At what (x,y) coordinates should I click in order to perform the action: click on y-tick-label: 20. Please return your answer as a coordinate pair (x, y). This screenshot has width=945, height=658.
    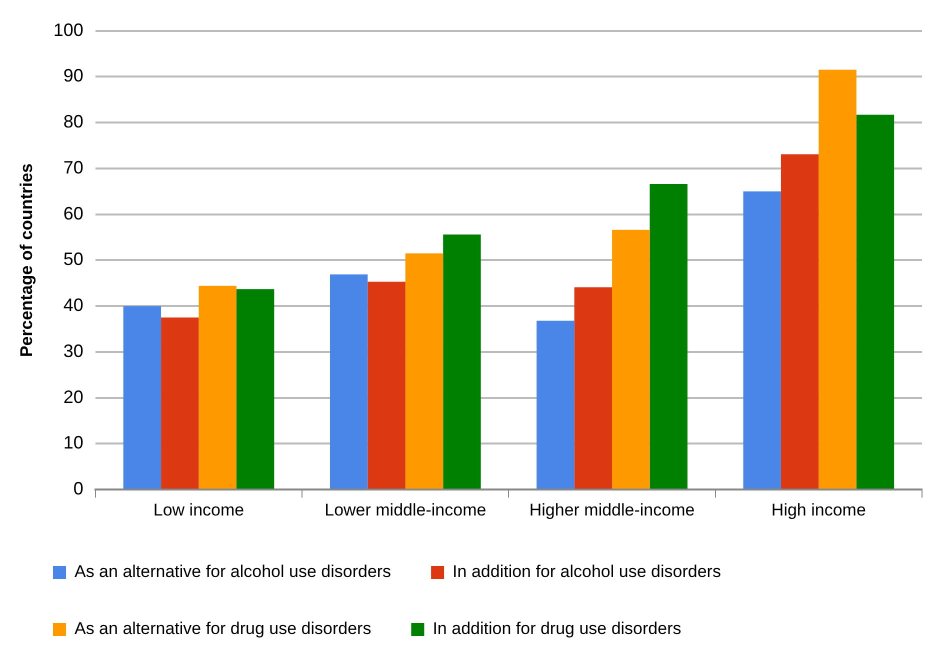
    Looking at the image, I should click on (73, 396).